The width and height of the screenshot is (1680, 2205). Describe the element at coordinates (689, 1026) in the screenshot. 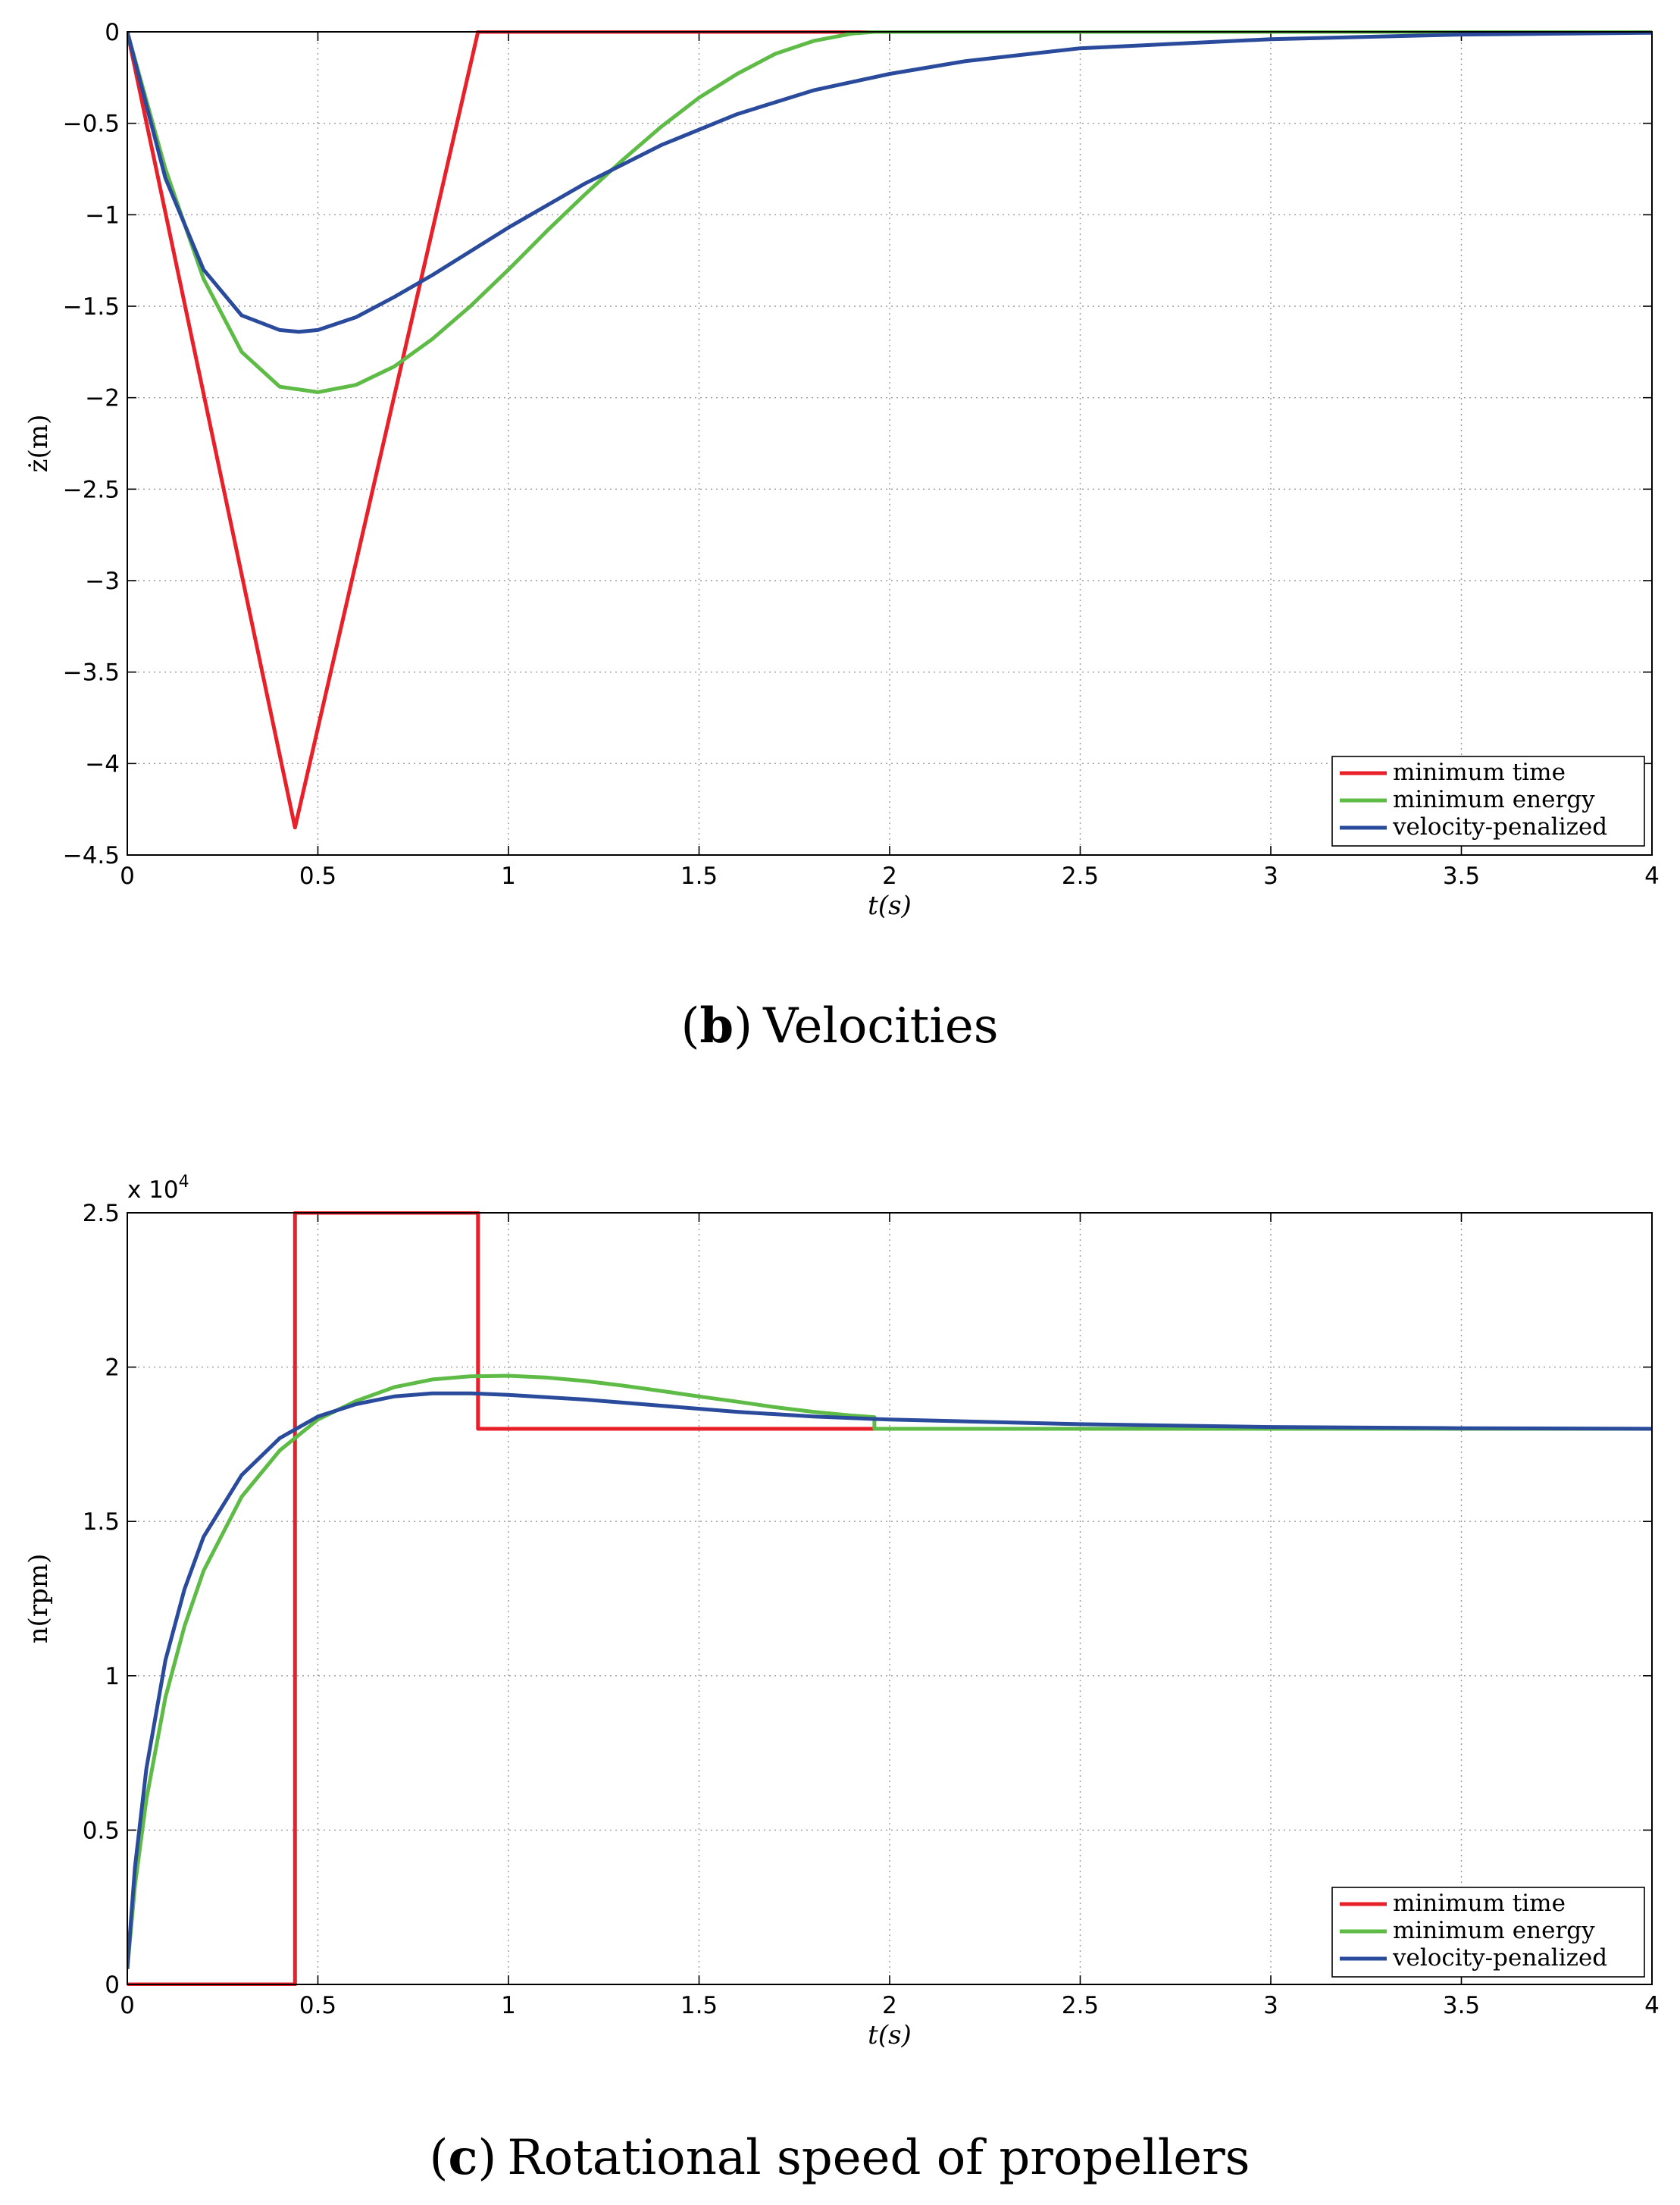

I see `caption-b-open: (` at that location.